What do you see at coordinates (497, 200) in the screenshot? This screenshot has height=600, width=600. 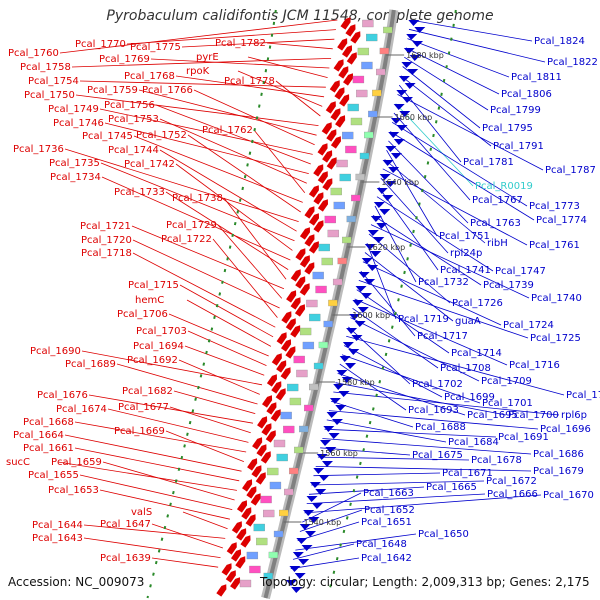 I see `gene-label-forward: Pcal_1767` at bounding box center [497, 200].